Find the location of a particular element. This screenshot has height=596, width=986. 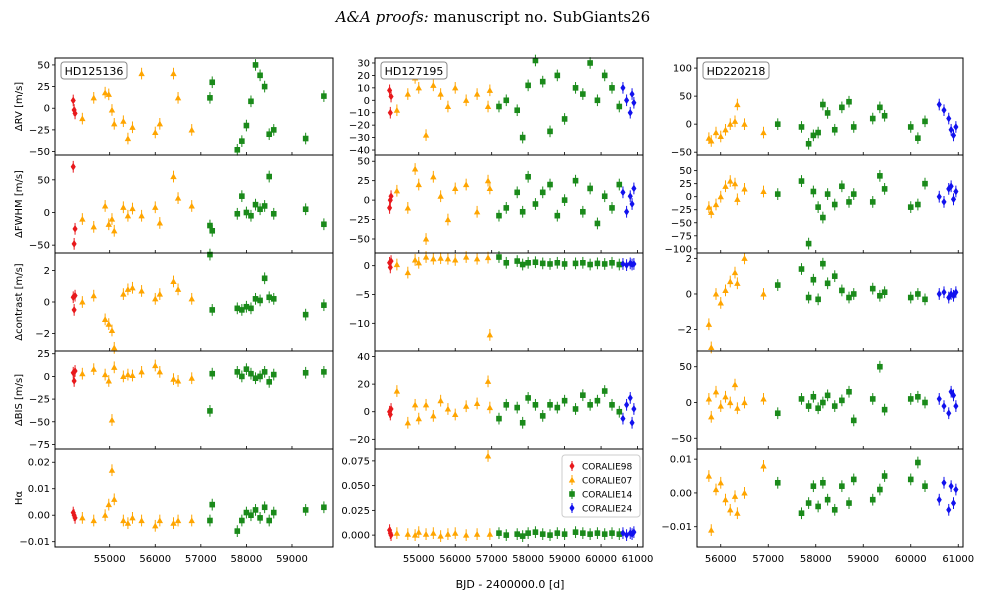

x-tick-label: 61000 is located at coordinates (638, 559).